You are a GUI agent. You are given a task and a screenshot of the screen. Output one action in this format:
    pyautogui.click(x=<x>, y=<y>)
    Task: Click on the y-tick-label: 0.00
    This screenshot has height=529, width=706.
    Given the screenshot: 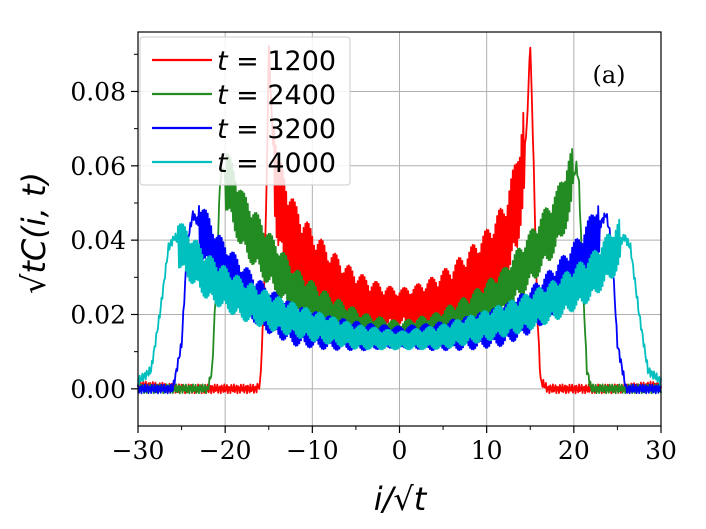 What is the action you would take?
    pyautogui.click(x=98, y=389)
    